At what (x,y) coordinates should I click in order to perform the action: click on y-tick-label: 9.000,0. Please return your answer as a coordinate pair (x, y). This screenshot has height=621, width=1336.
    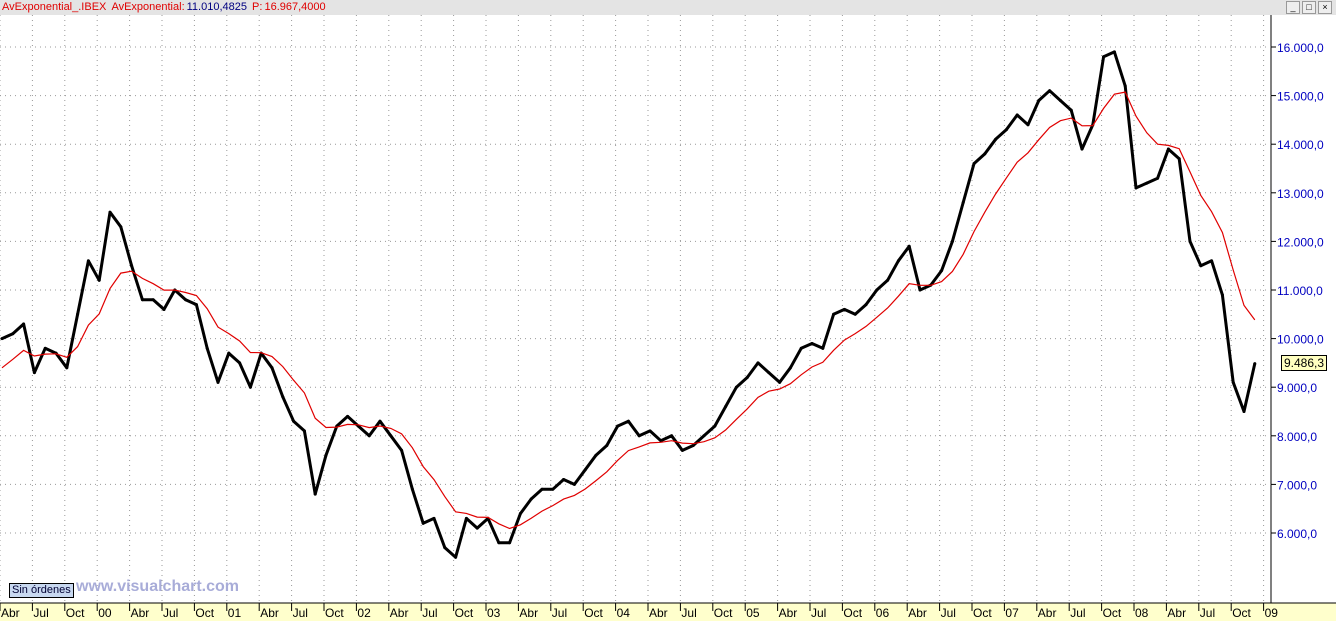
    Looking at the image, I should click on (1297, 388).